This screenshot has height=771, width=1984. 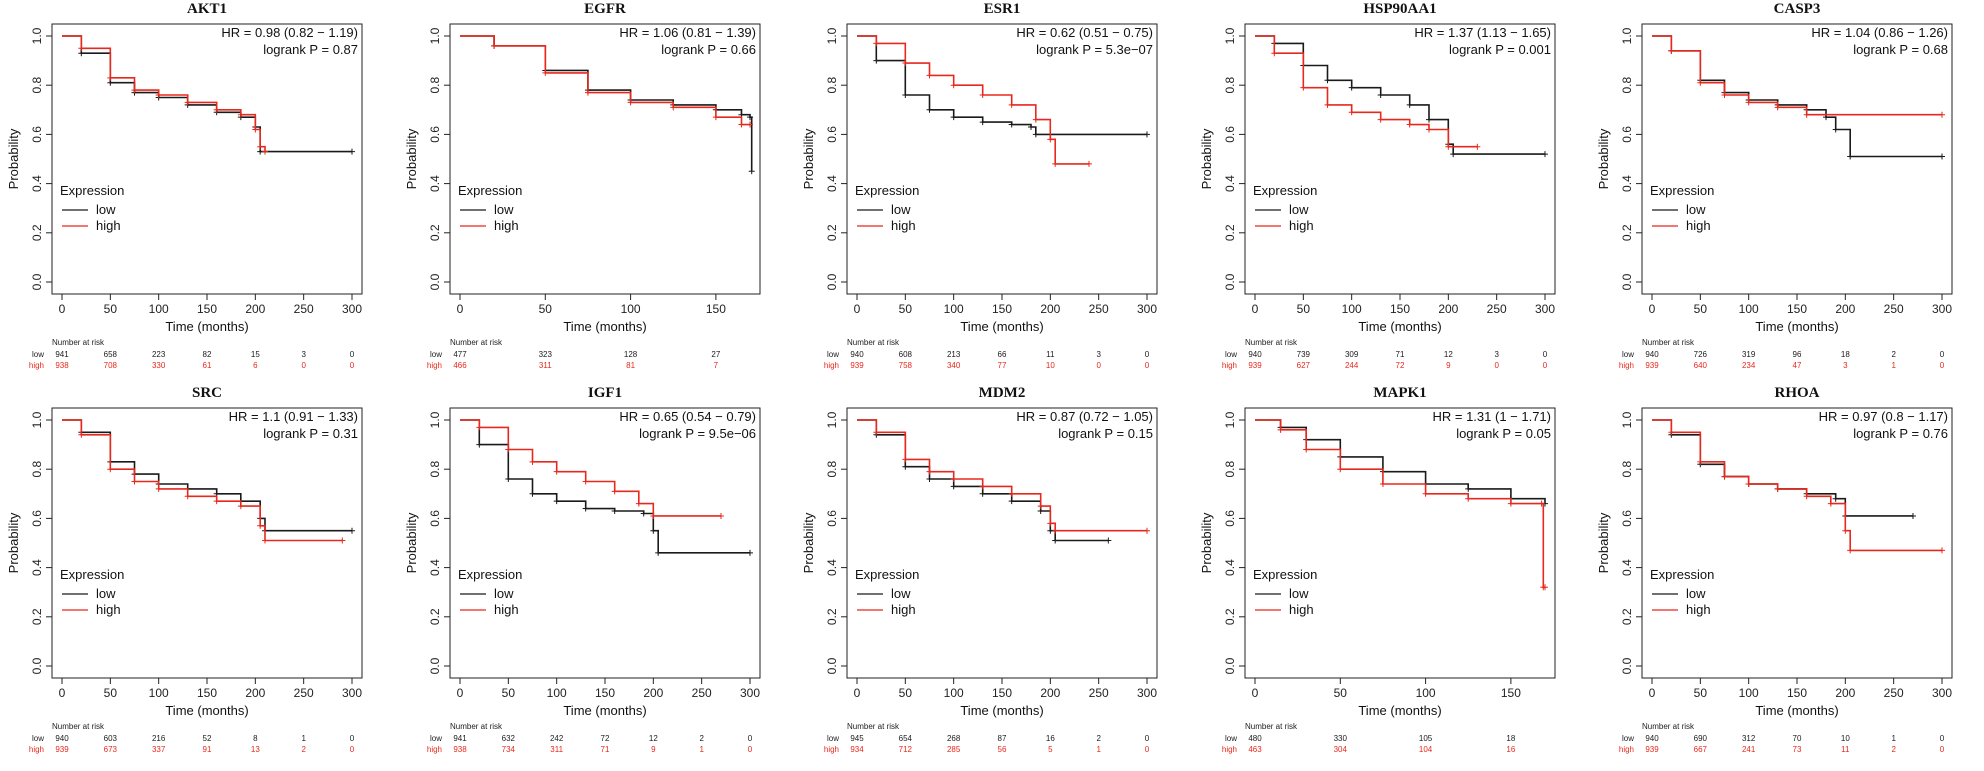 I want to click on legend-label-low: low, so click(x=106, y=593).